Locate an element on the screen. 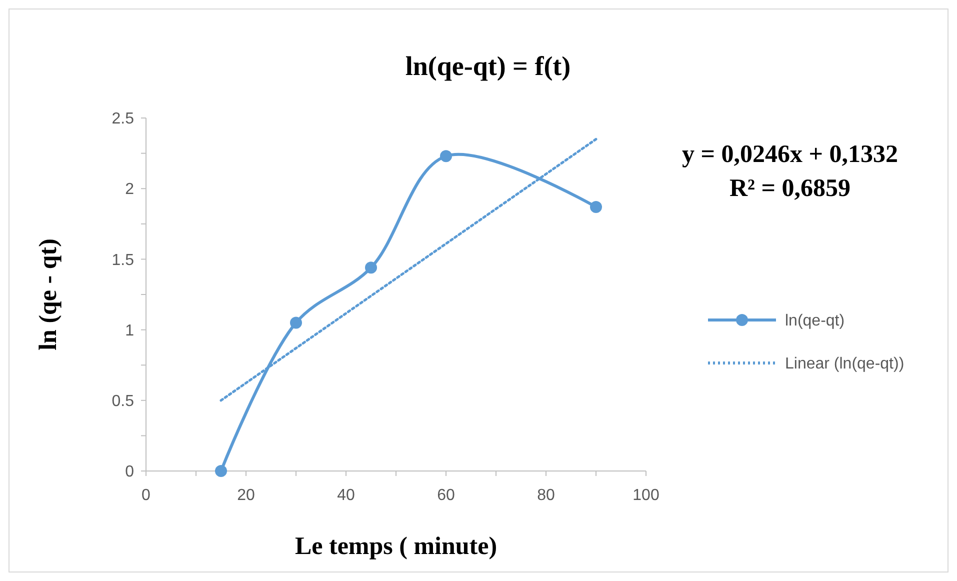 The height and width of the screenshot is (581, 957). x-tick-label: 20 is located at coordinates (246, 495).